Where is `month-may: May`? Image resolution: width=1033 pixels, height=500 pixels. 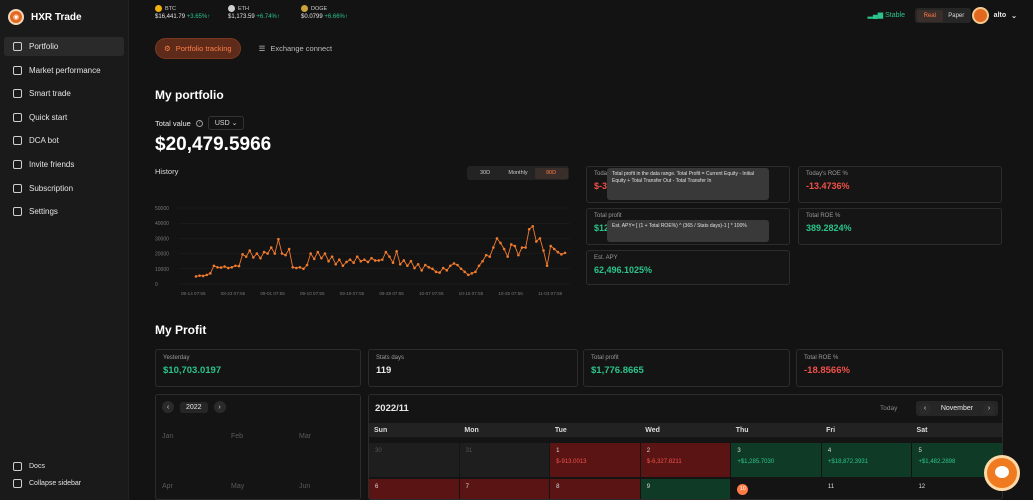
month-may: May is located at coordinates (238, 486).